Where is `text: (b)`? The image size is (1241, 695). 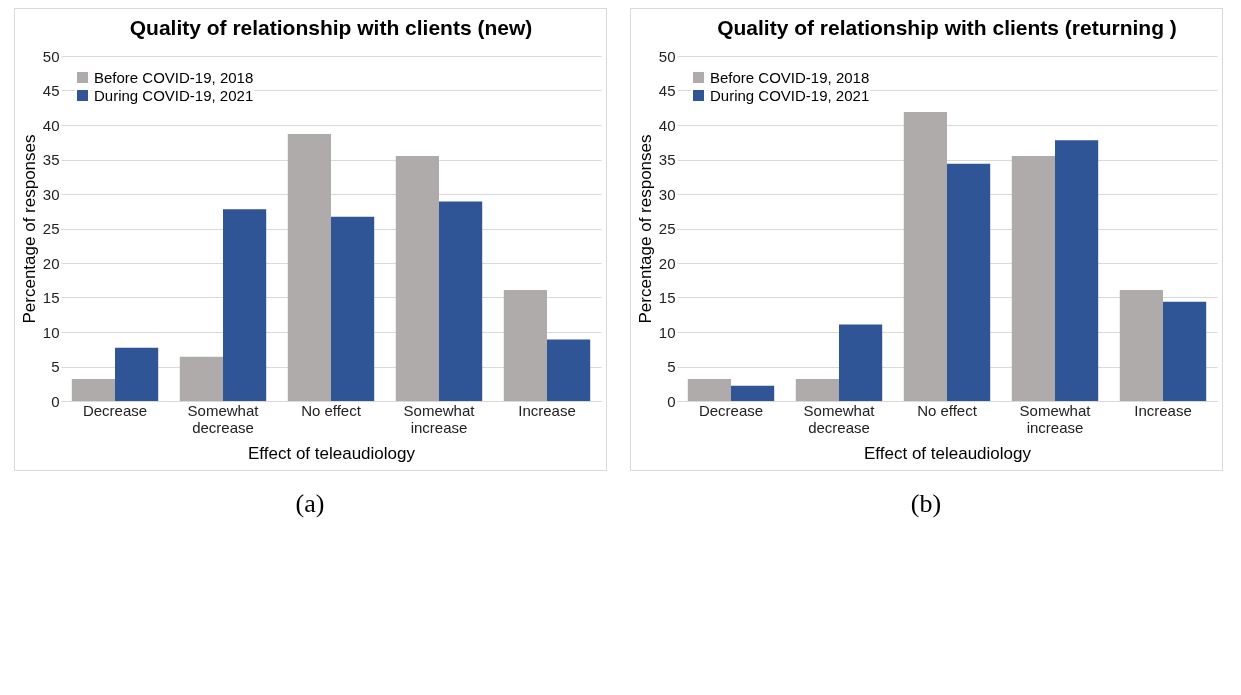
text: (b) is located at coordinates (926, 504).